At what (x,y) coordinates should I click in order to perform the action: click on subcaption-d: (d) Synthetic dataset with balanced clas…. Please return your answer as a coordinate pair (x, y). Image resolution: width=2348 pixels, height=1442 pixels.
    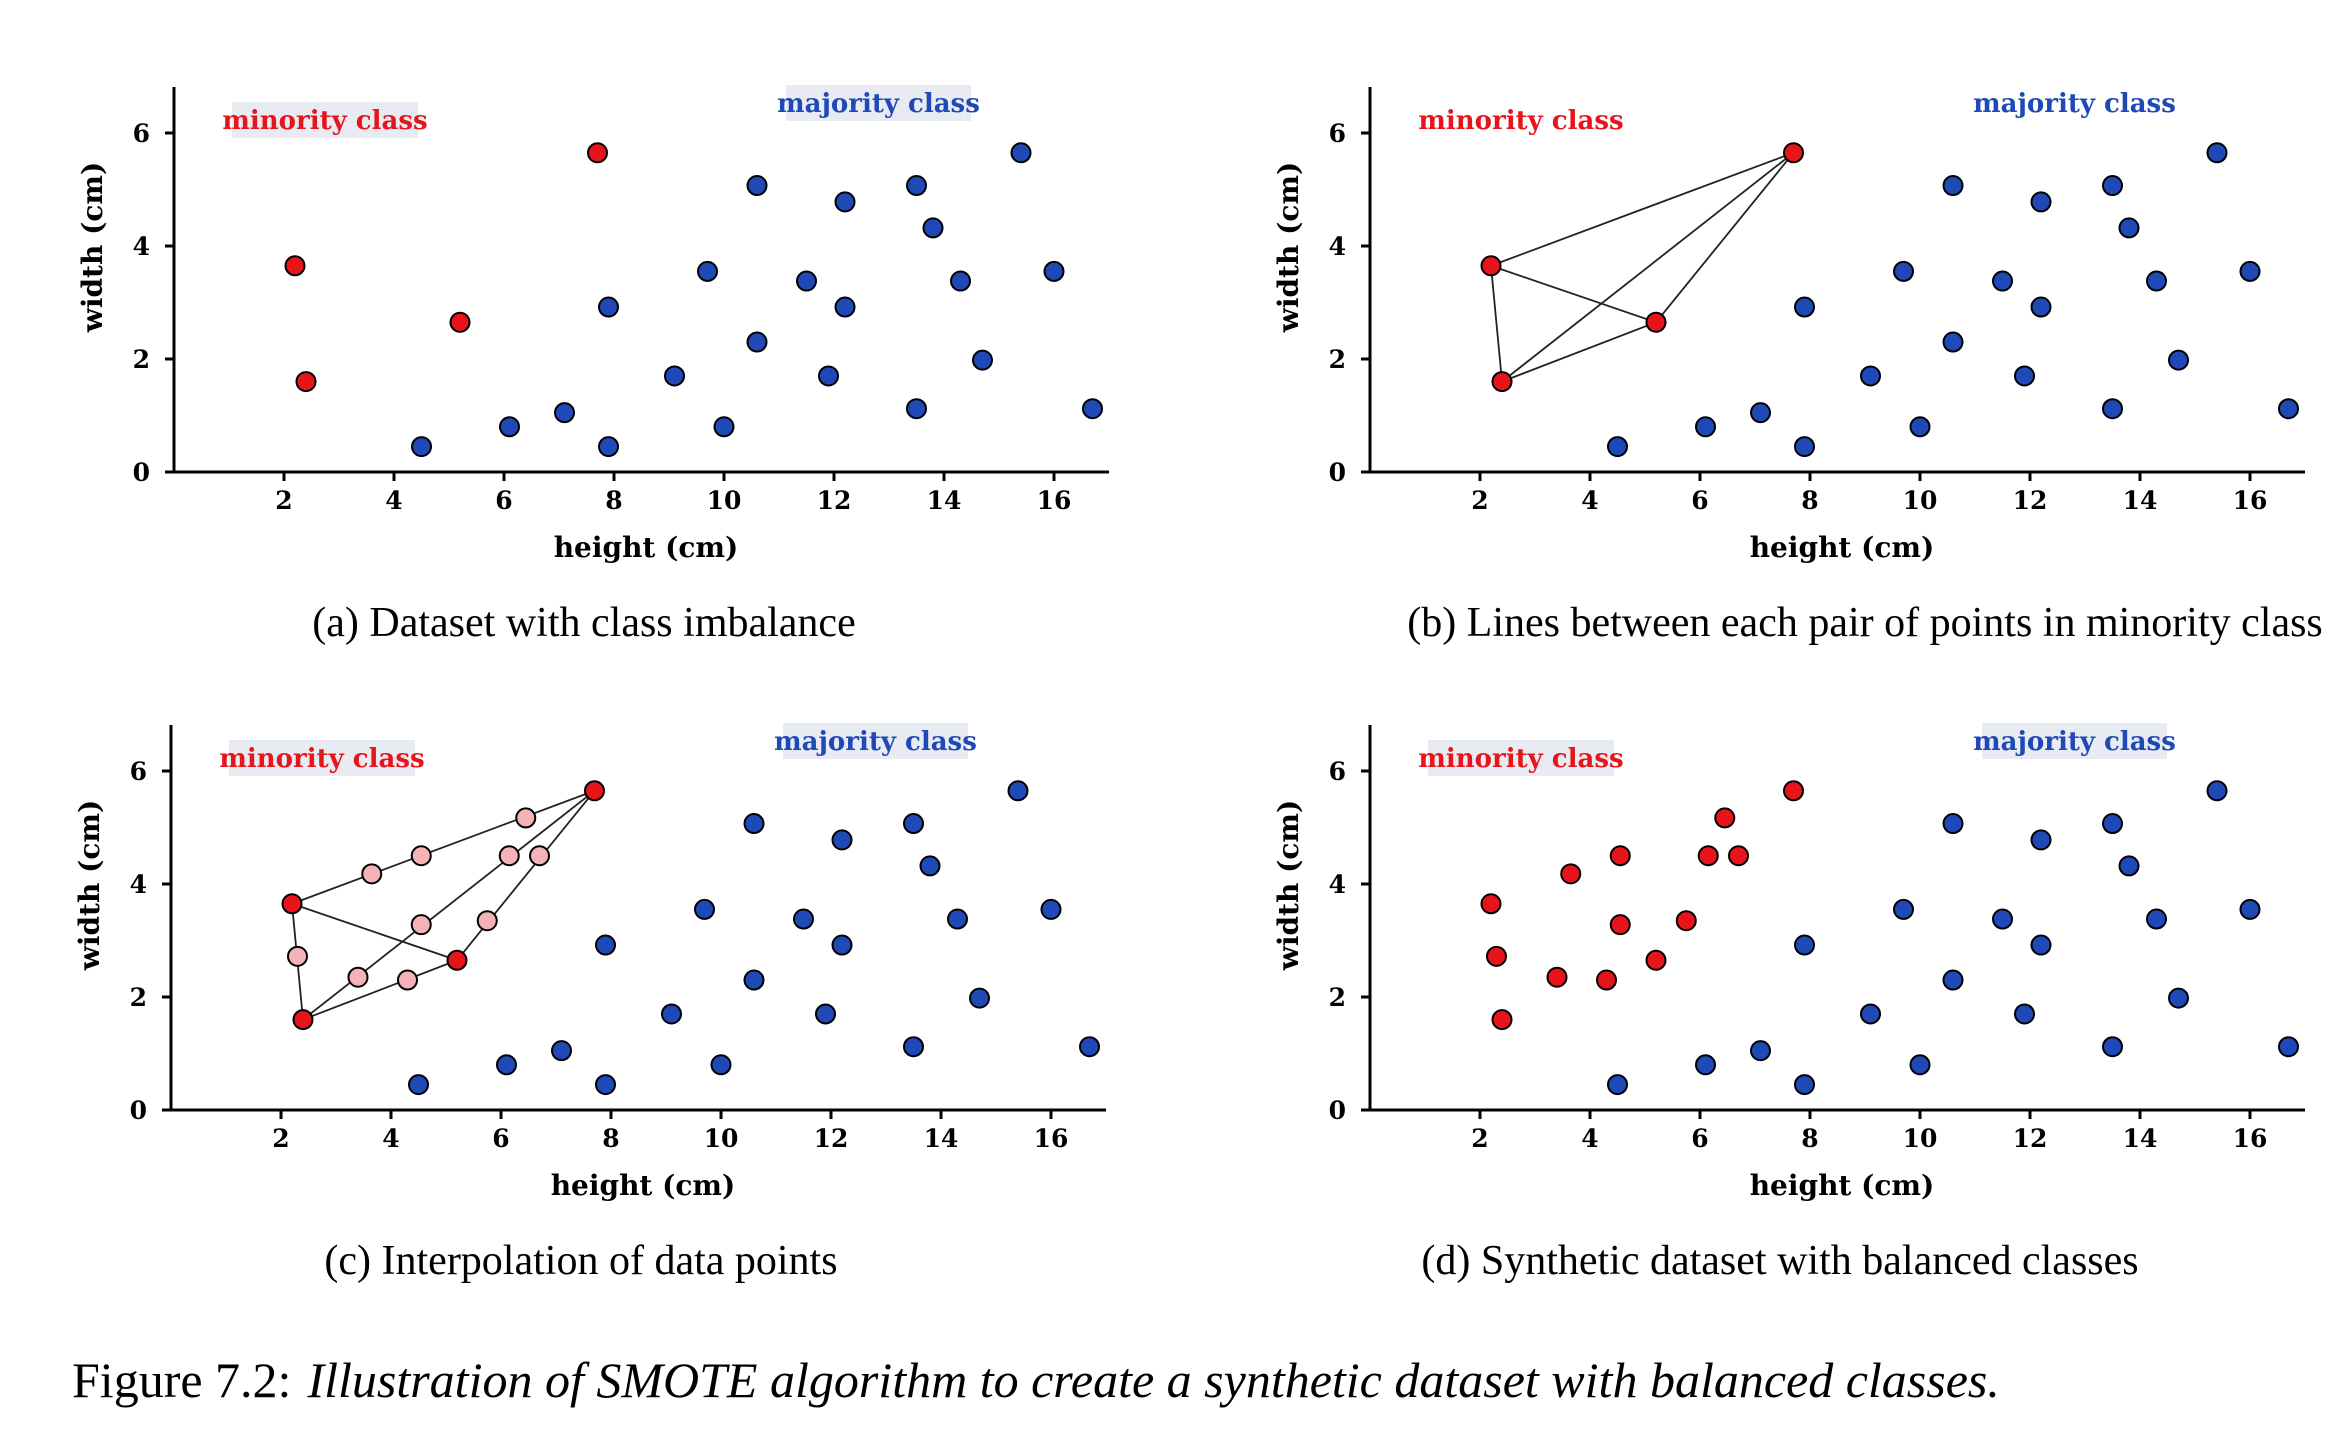
    Looking at the image, I should click on (1779, 1261).